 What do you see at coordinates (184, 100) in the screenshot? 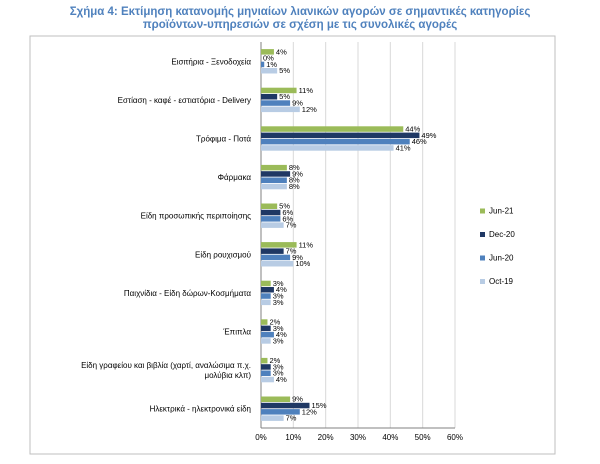
I see `category-label: Εστίαση - καφέ - εστιατόρια - Delivery` at bounding box center [184, 100].